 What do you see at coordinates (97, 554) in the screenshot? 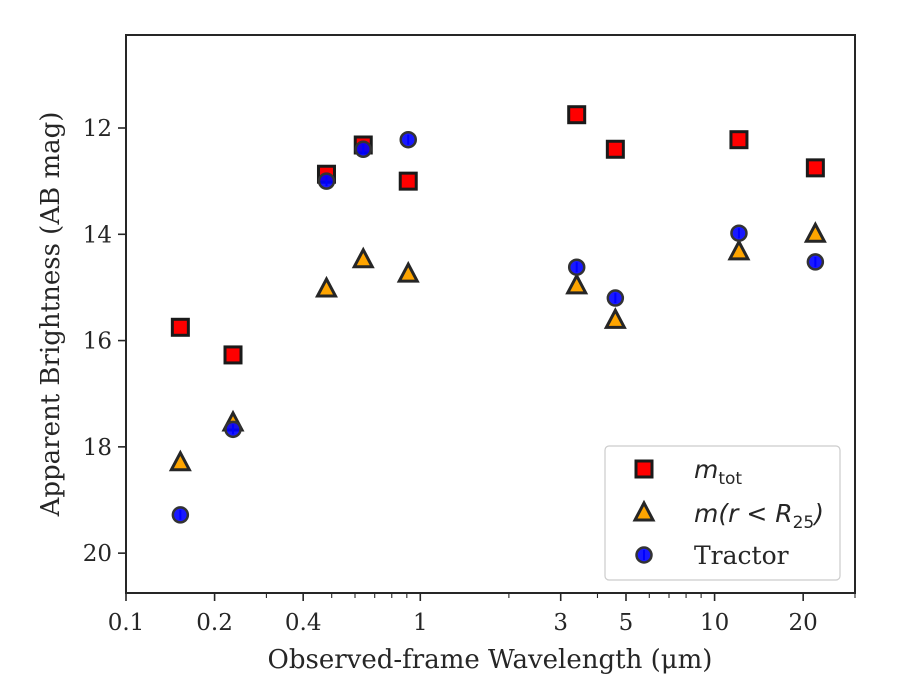
I see `y-tick-label: 20` at bounding box center [97, 554].